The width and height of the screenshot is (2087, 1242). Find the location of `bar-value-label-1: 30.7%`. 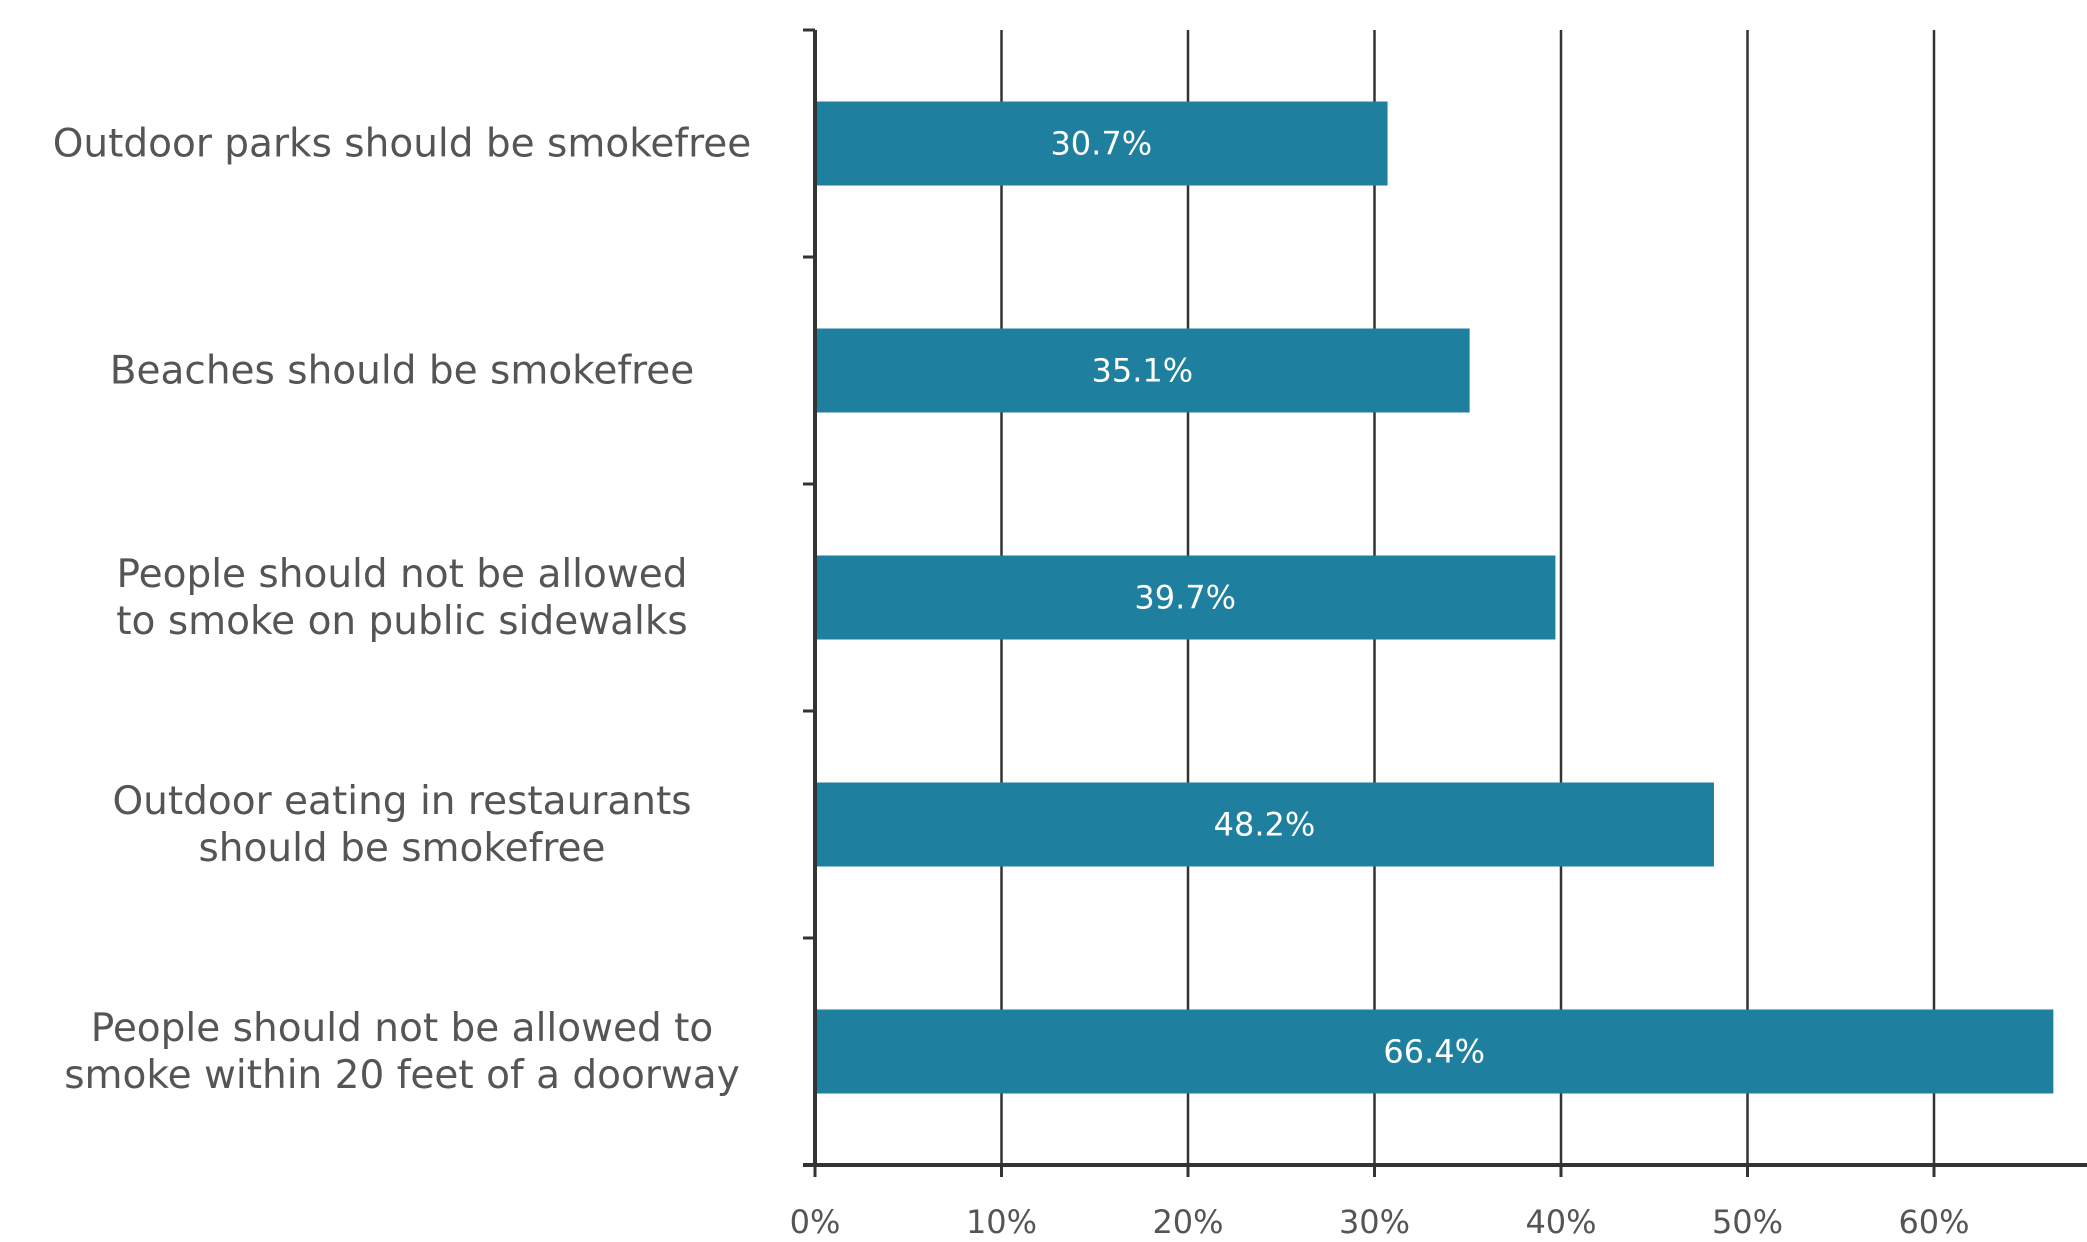

bar-value-label-1: 30.7% is located at coordinates (1101, 144).